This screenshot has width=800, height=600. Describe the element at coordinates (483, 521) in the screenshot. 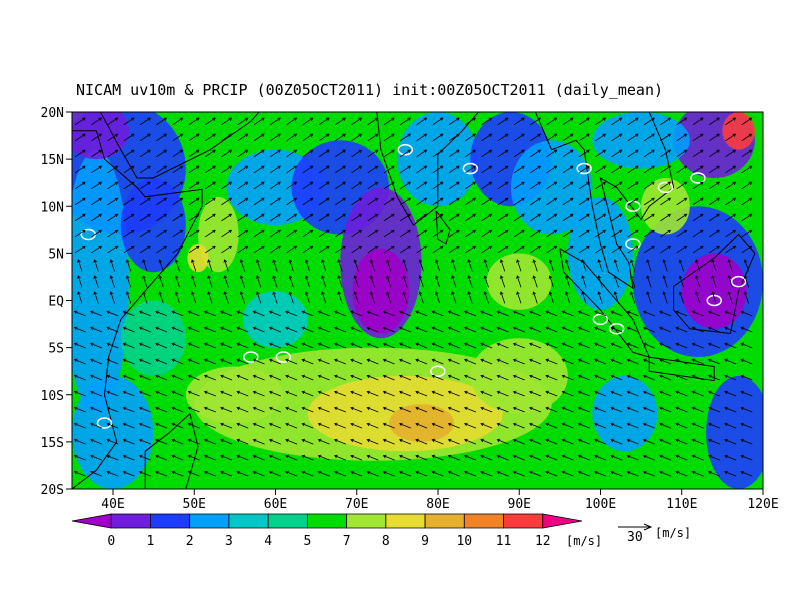

I see `colorbar-segment` at that location.